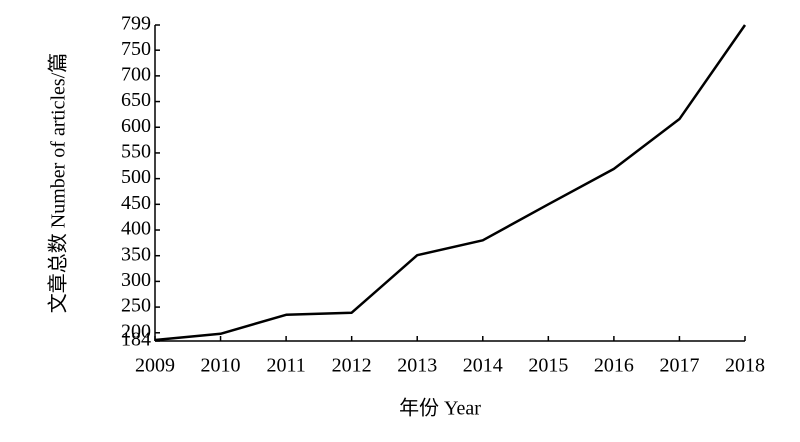 This screenshot has width=800, height=442. I want to click on x-tick-label: 2012, so click(352, 366).